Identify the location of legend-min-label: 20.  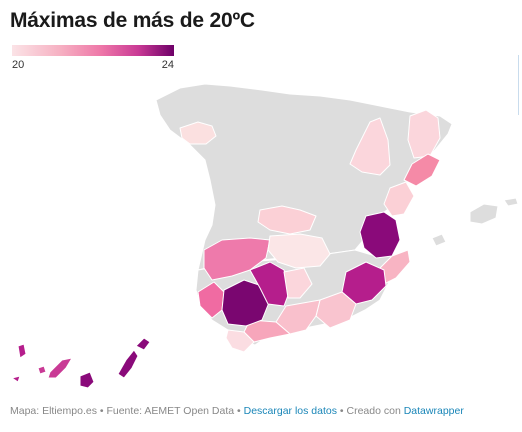
(18, 65).